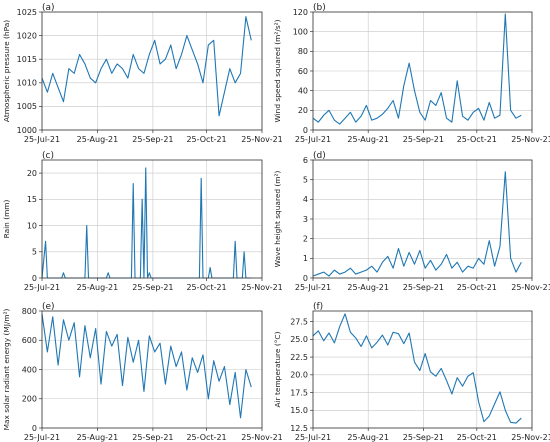 The width and height of the screenshot is (550, 442). Describe the element at coordinates (29, 340) in the screenshot. I see `y-tick-label: 600` at that location.